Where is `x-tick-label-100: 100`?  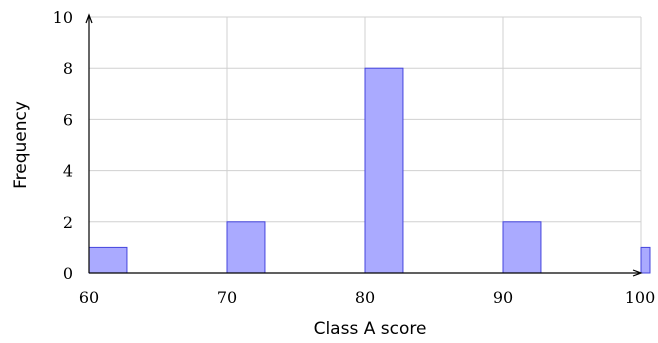
x-tick-label-100: 100 is located at coordinates (640, 297).